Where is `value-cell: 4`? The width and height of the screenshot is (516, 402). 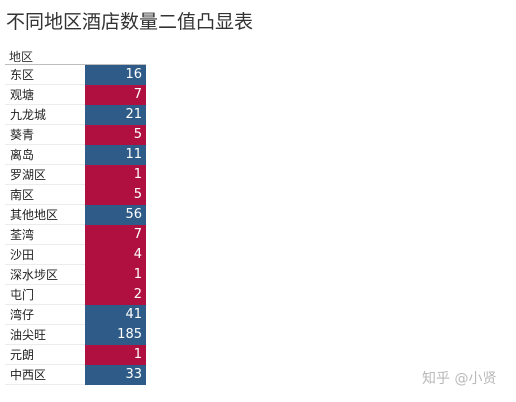
value-cell: 4 is located at coordinates (115, 255).